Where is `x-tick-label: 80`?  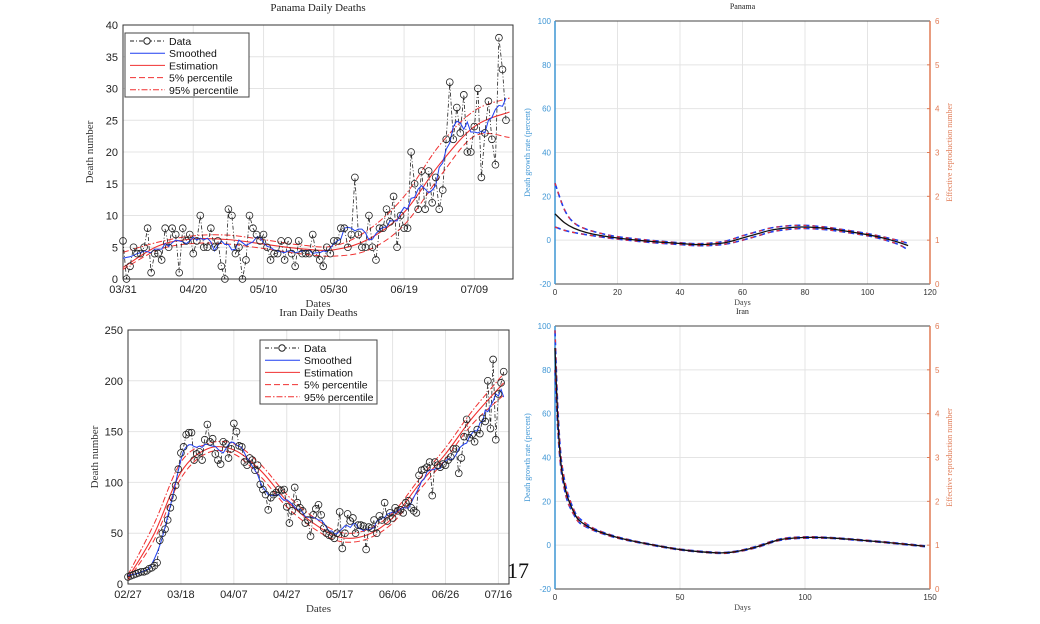 x-tick-label: 80 is located at coordinates (805, 292).